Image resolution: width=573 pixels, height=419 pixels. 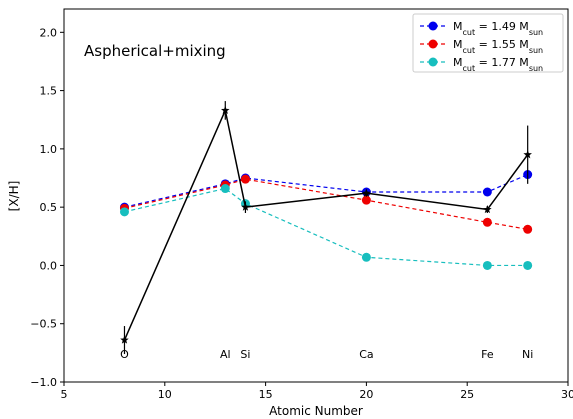 What do you see at coordinates (502, 62) in the screenshot?
I see `legend-text-part: = 1.77 M` at bounding box center [502, 62].